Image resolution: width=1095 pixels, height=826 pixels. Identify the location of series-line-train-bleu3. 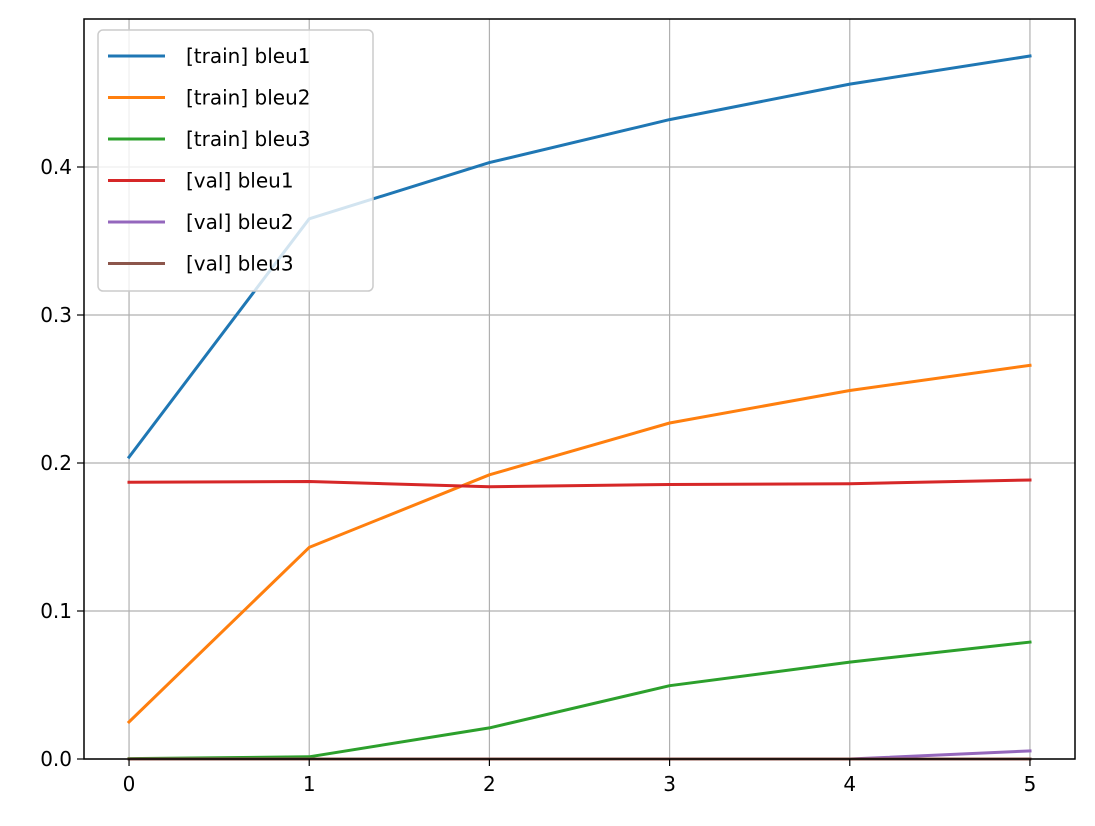
(579, 700).